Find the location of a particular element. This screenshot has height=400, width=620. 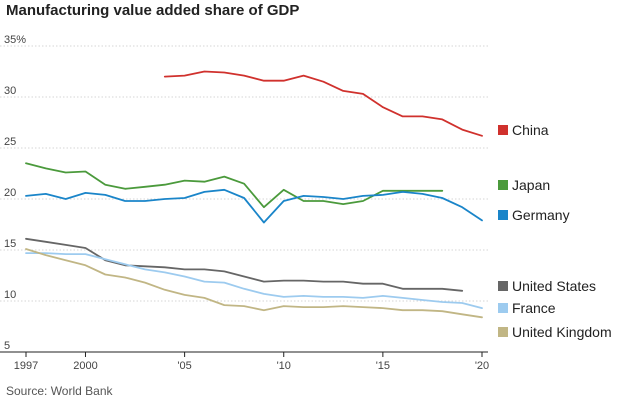

legend-swatch-china is located at coordinates (503, 130).